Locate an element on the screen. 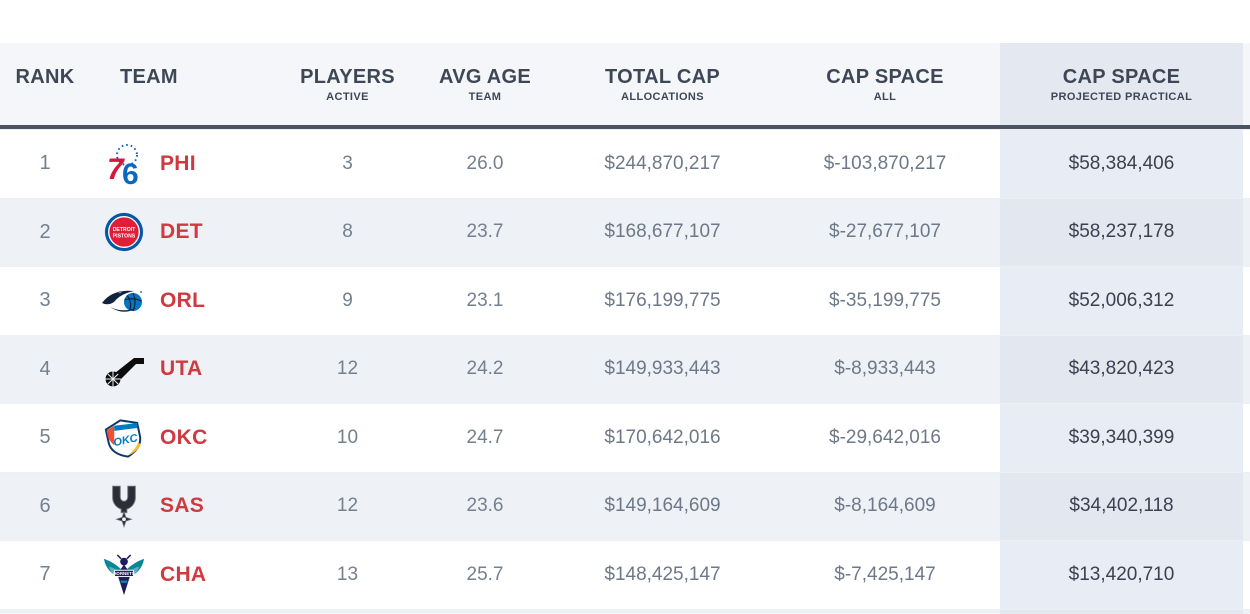 The image size is (1250, 614). column-label: TEAM is located at coordinates (149, 77).